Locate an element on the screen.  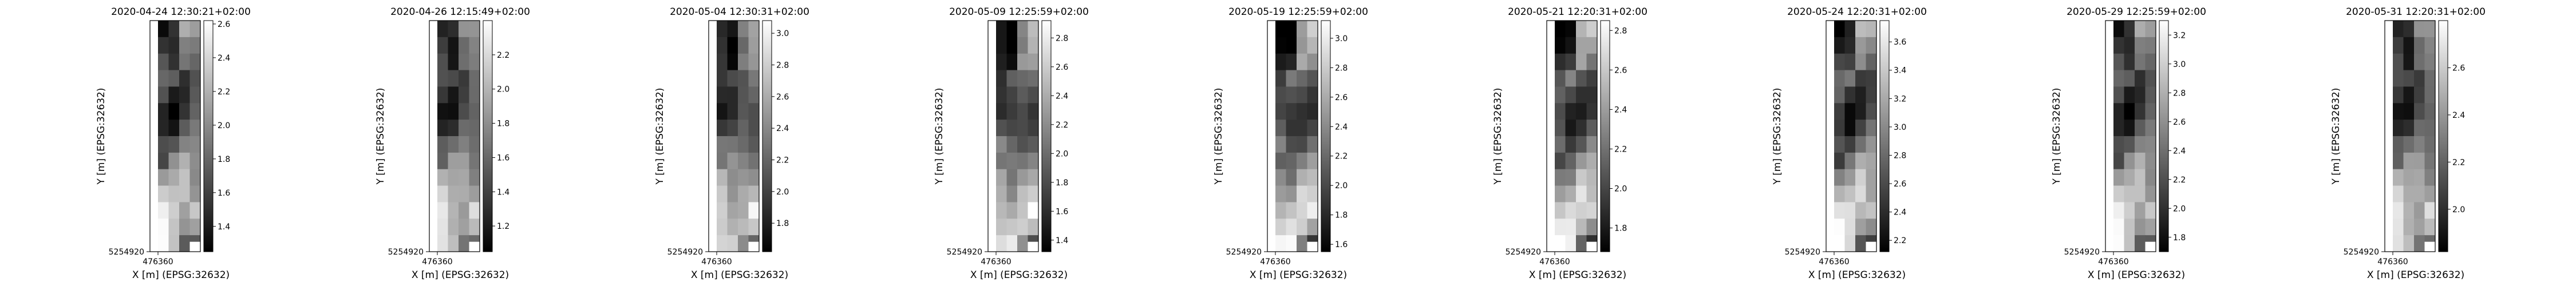
colorbar-tick-label: 1.2 is located at coordinates (503, 226).